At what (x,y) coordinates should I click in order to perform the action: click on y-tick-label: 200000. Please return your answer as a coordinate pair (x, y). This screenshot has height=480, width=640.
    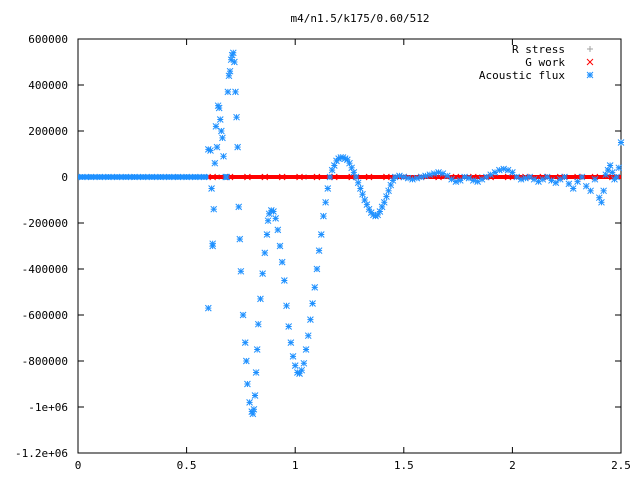
    Looking at the image, I should click on (48, 131).